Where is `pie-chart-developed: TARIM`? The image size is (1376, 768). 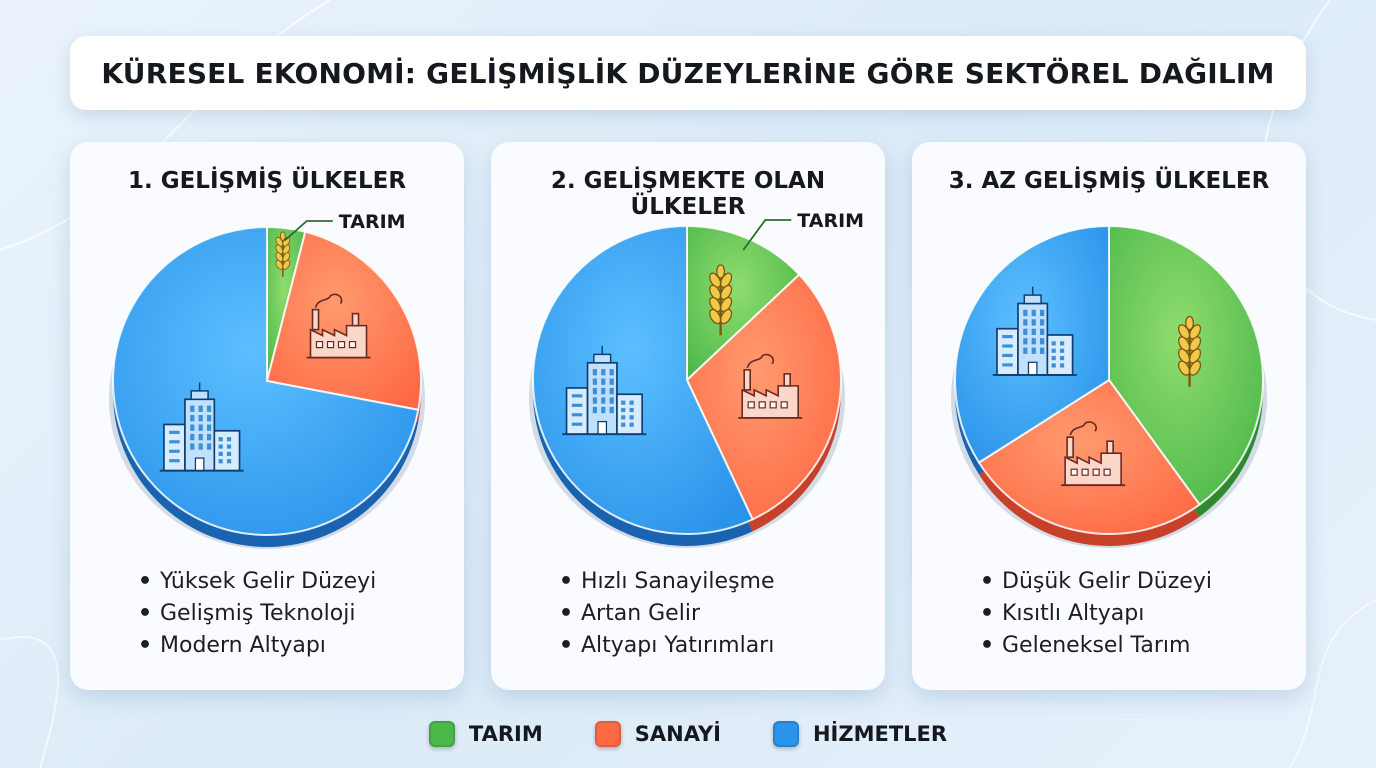 pie-chart-developed: TARIM is located at coordinates (267, 380).